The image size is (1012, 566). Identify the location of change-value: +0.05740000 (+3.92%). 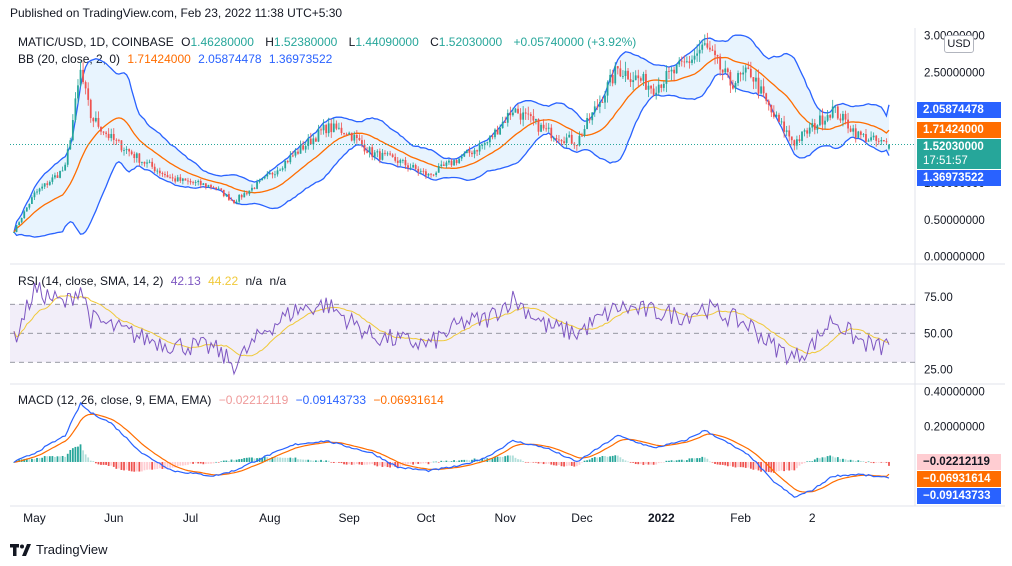
(575, 42).